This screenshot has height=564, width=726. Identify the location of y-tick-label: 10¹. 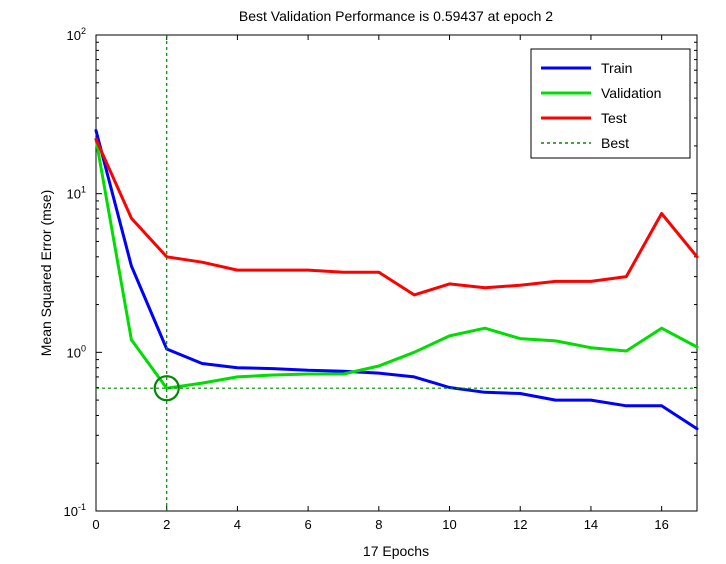
(76, 193).